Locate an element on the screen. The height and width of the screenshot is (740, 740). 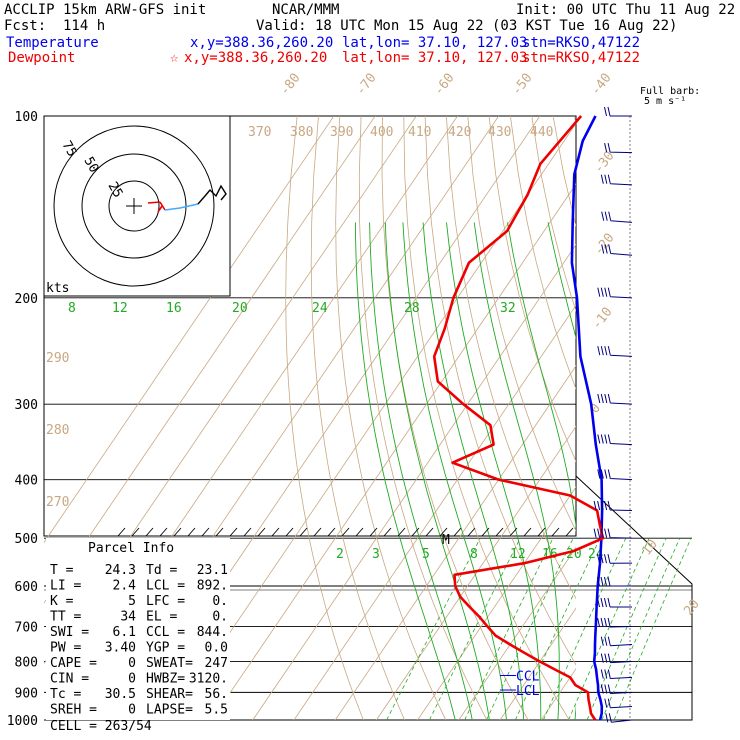
mixing-ratio-low-label: 12 is located at coordinates (518, 554).